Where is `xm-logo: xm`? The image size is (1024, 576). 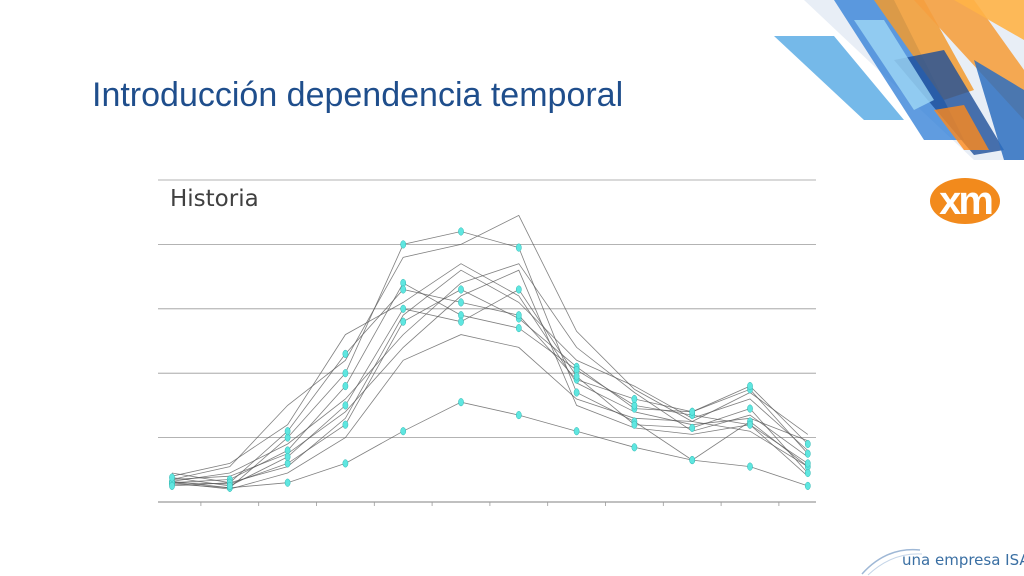 xm-logo: xm is located at coordinates (965, 201).